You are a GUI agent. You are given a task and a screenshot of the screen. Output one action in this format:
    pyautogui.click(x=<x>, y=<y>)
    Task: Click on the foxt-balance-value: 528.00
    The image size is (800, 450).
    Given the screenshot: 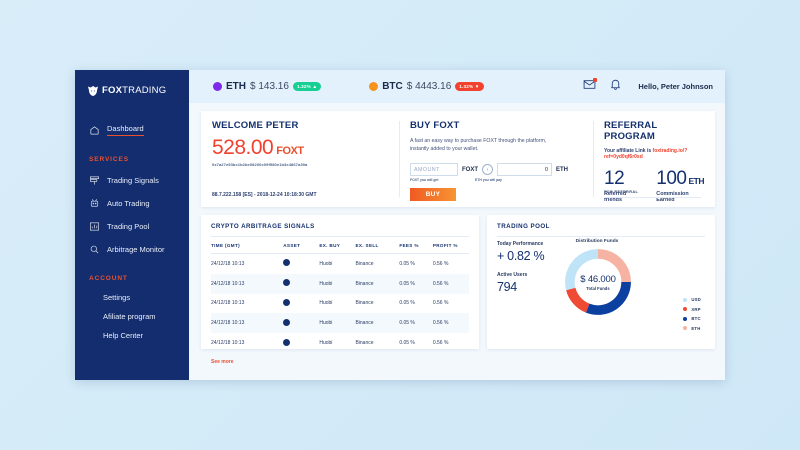 What is the action you would take?
    pyautogui.click(x=243, y=147)
    